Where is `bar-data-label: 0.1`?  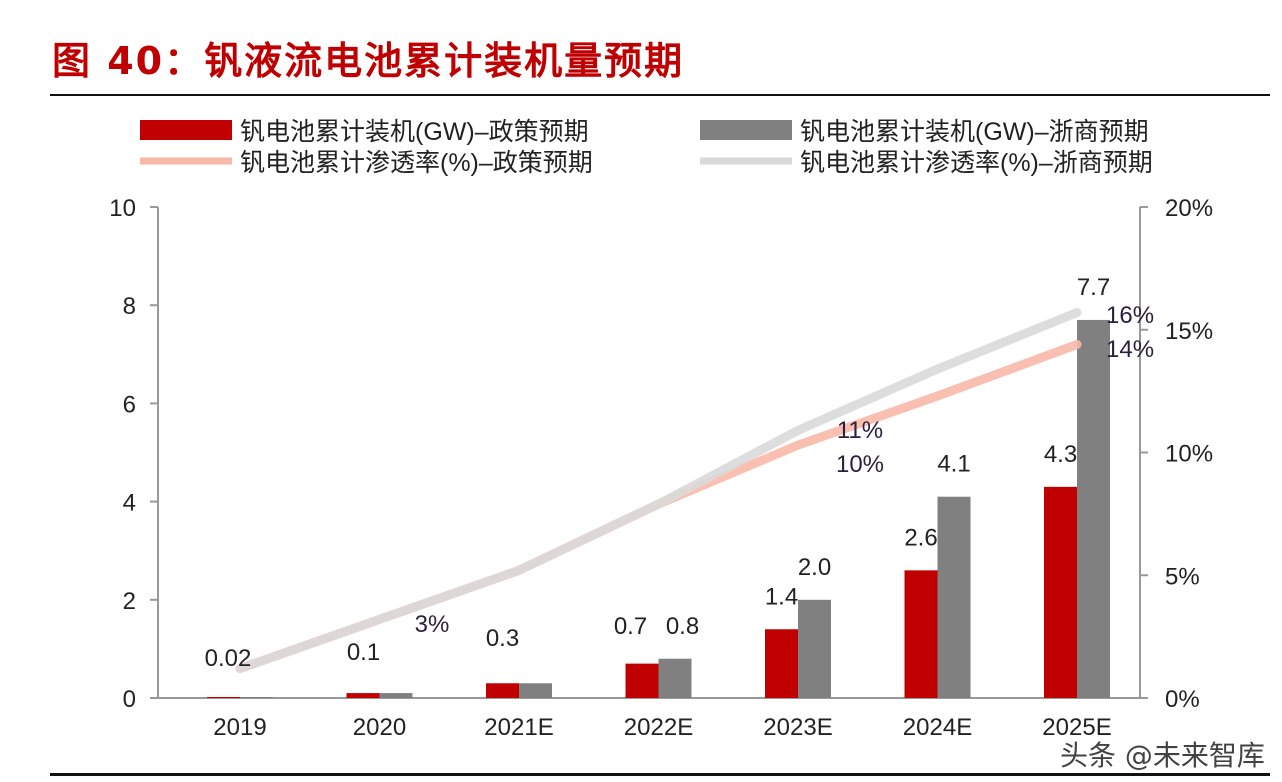 bar-data-label: 0.1 is located at coordinates (363, 652).